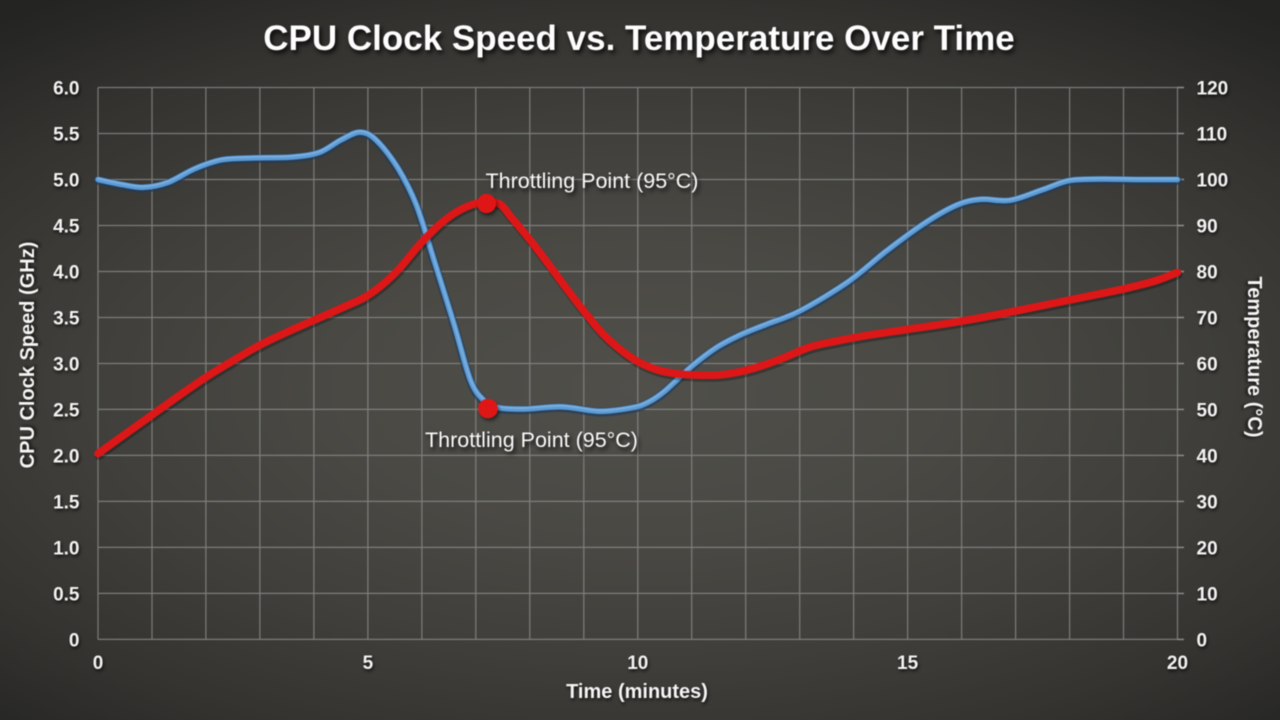  I want to click on svg-text: 1.0, so click(66, 548).